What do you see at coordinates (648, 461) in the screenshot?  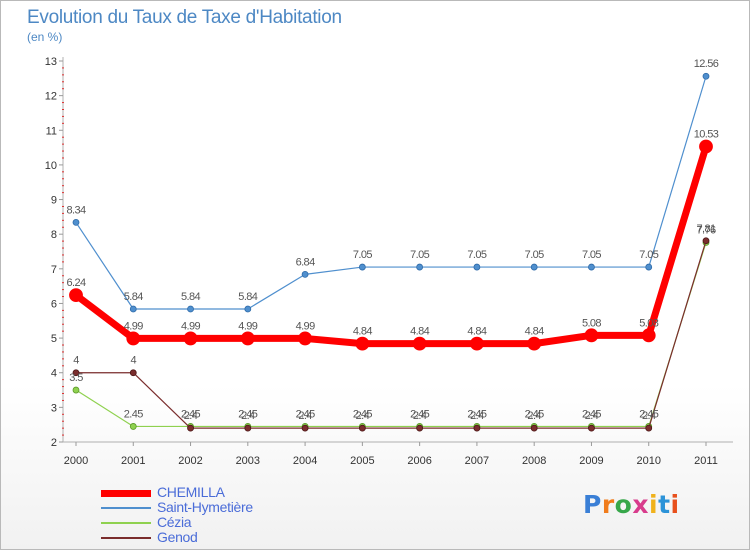 I see `x-tick-label: 2010` at bounding box center [648, 461].